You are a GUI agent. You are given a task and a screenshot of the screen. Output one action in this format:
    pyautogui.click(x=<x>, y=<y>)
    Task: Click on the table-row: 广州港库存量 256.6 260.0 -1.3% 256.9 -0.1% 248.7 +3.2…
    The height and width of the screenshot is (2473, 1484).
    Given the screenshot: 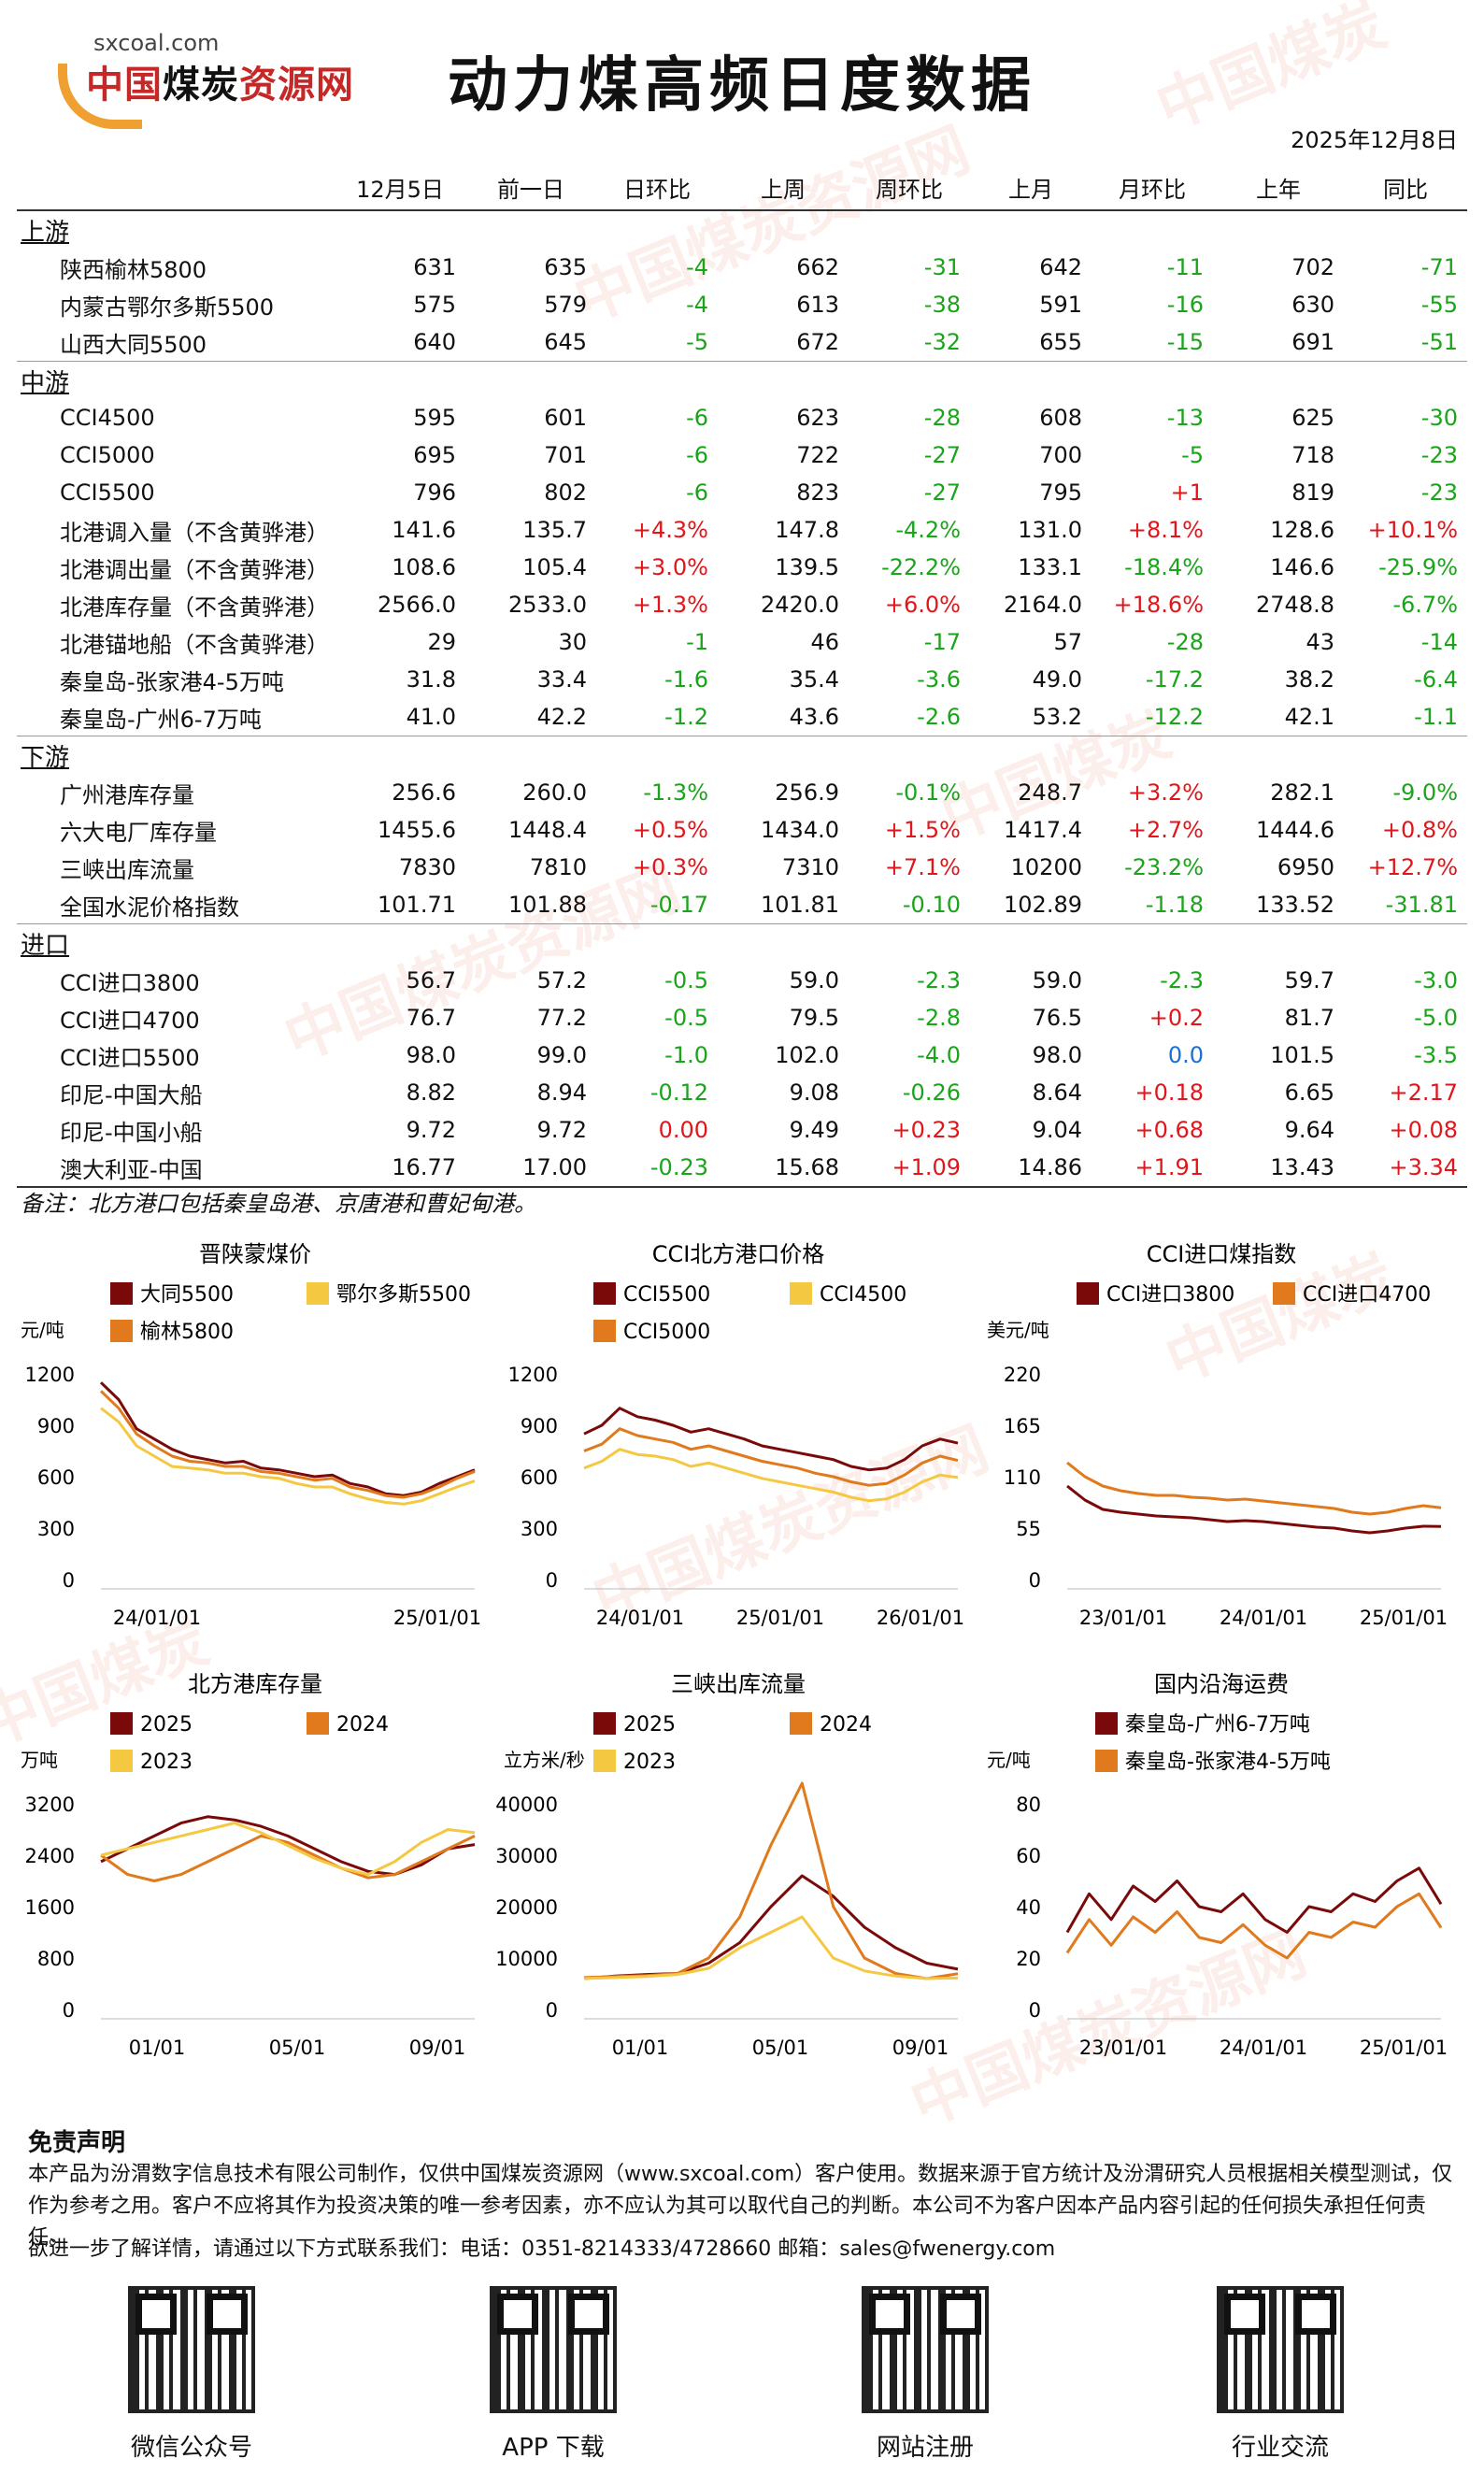 What is the action you would take?
    pyautogui.click(x=742, y=792)
    